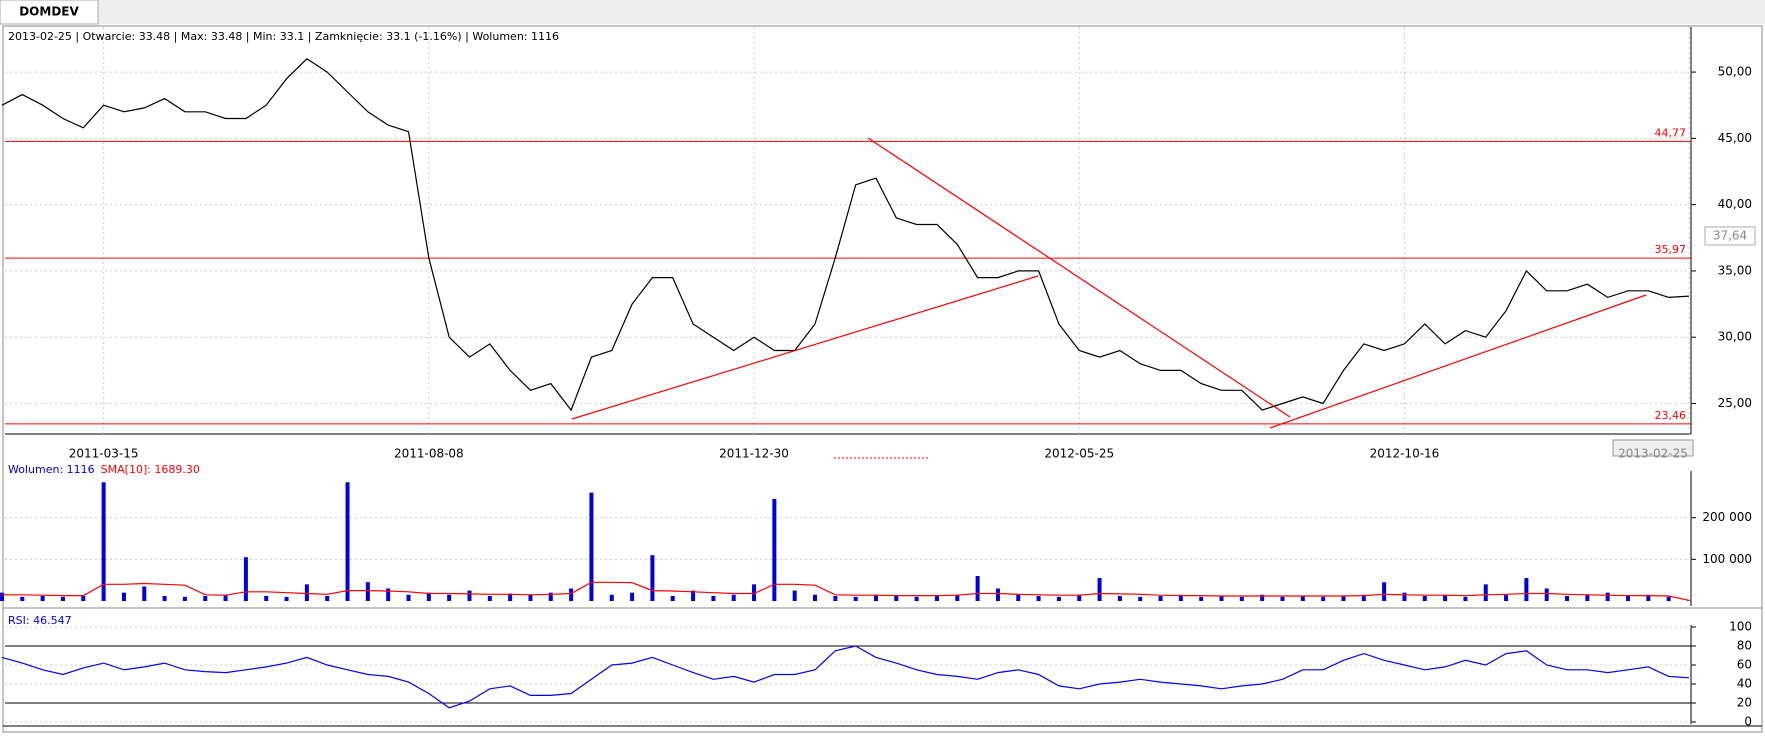  I want to click on x-tick-label: 2012-10-16, so click(1405, 454).